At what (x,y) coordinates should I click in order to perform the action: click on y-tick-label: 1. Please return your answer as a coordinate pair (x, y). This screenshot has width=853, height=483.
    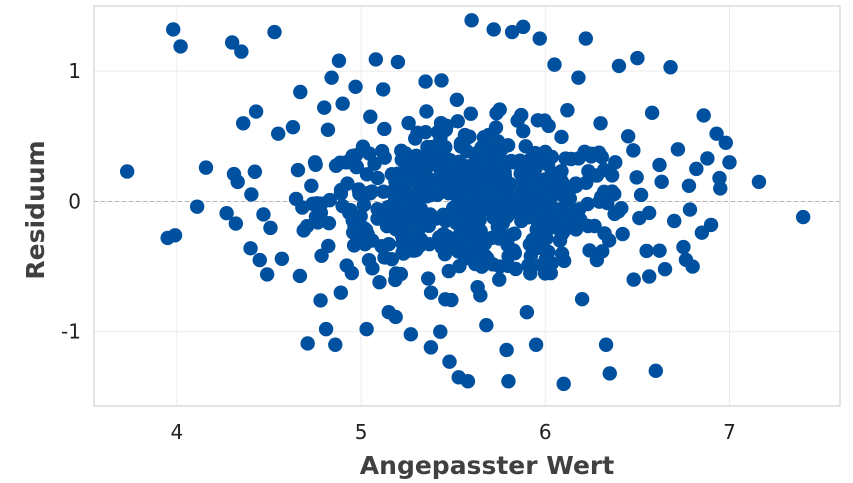
    Looking at the image, I should click on (74, 71).